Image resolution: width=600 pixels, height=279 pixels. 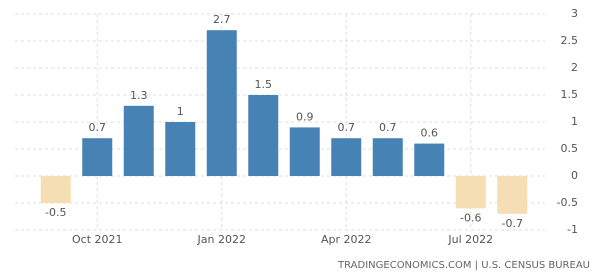 What do you see at coordinates (567, 202) in the screenshot?
I see `y-tick-label: -0.5` at bounding box center [567, 202].